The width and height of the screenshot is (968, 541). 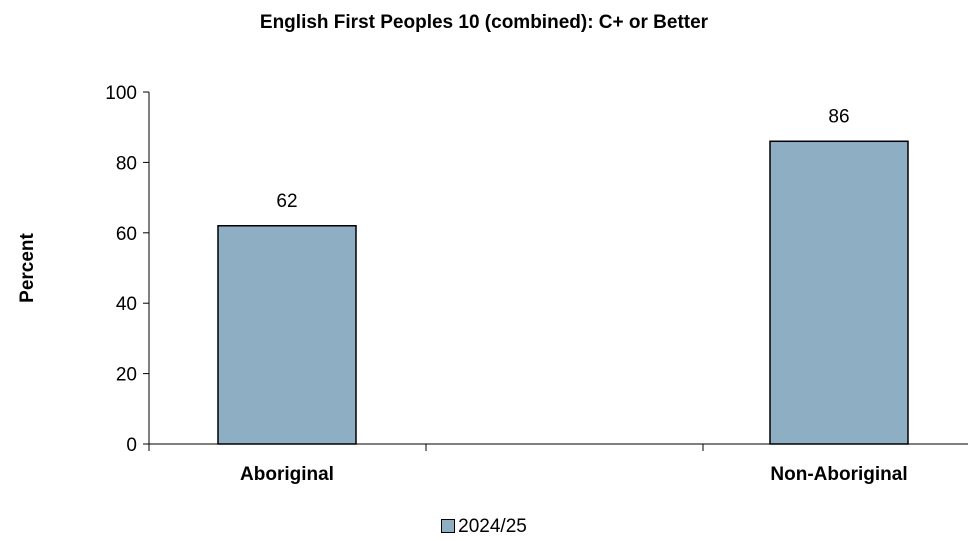 I want to click on y-tick-label: 40, so click(x=126, y=304).